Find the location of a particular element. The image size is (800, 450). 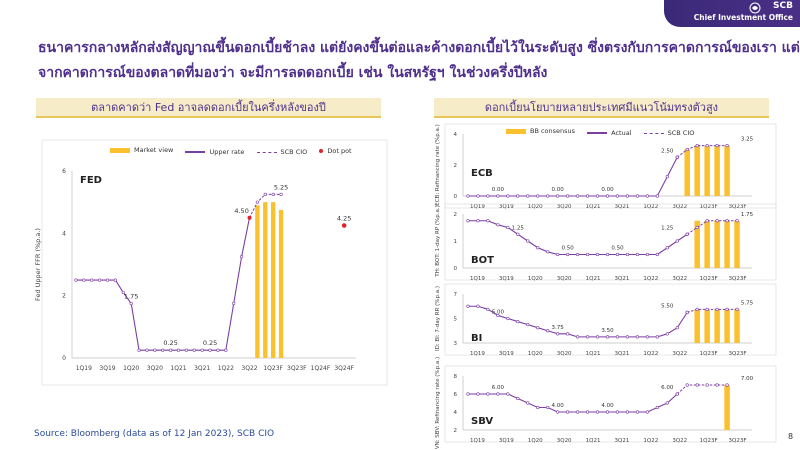

fed-data-label: 4.50 is located at coordinates (241, 211).